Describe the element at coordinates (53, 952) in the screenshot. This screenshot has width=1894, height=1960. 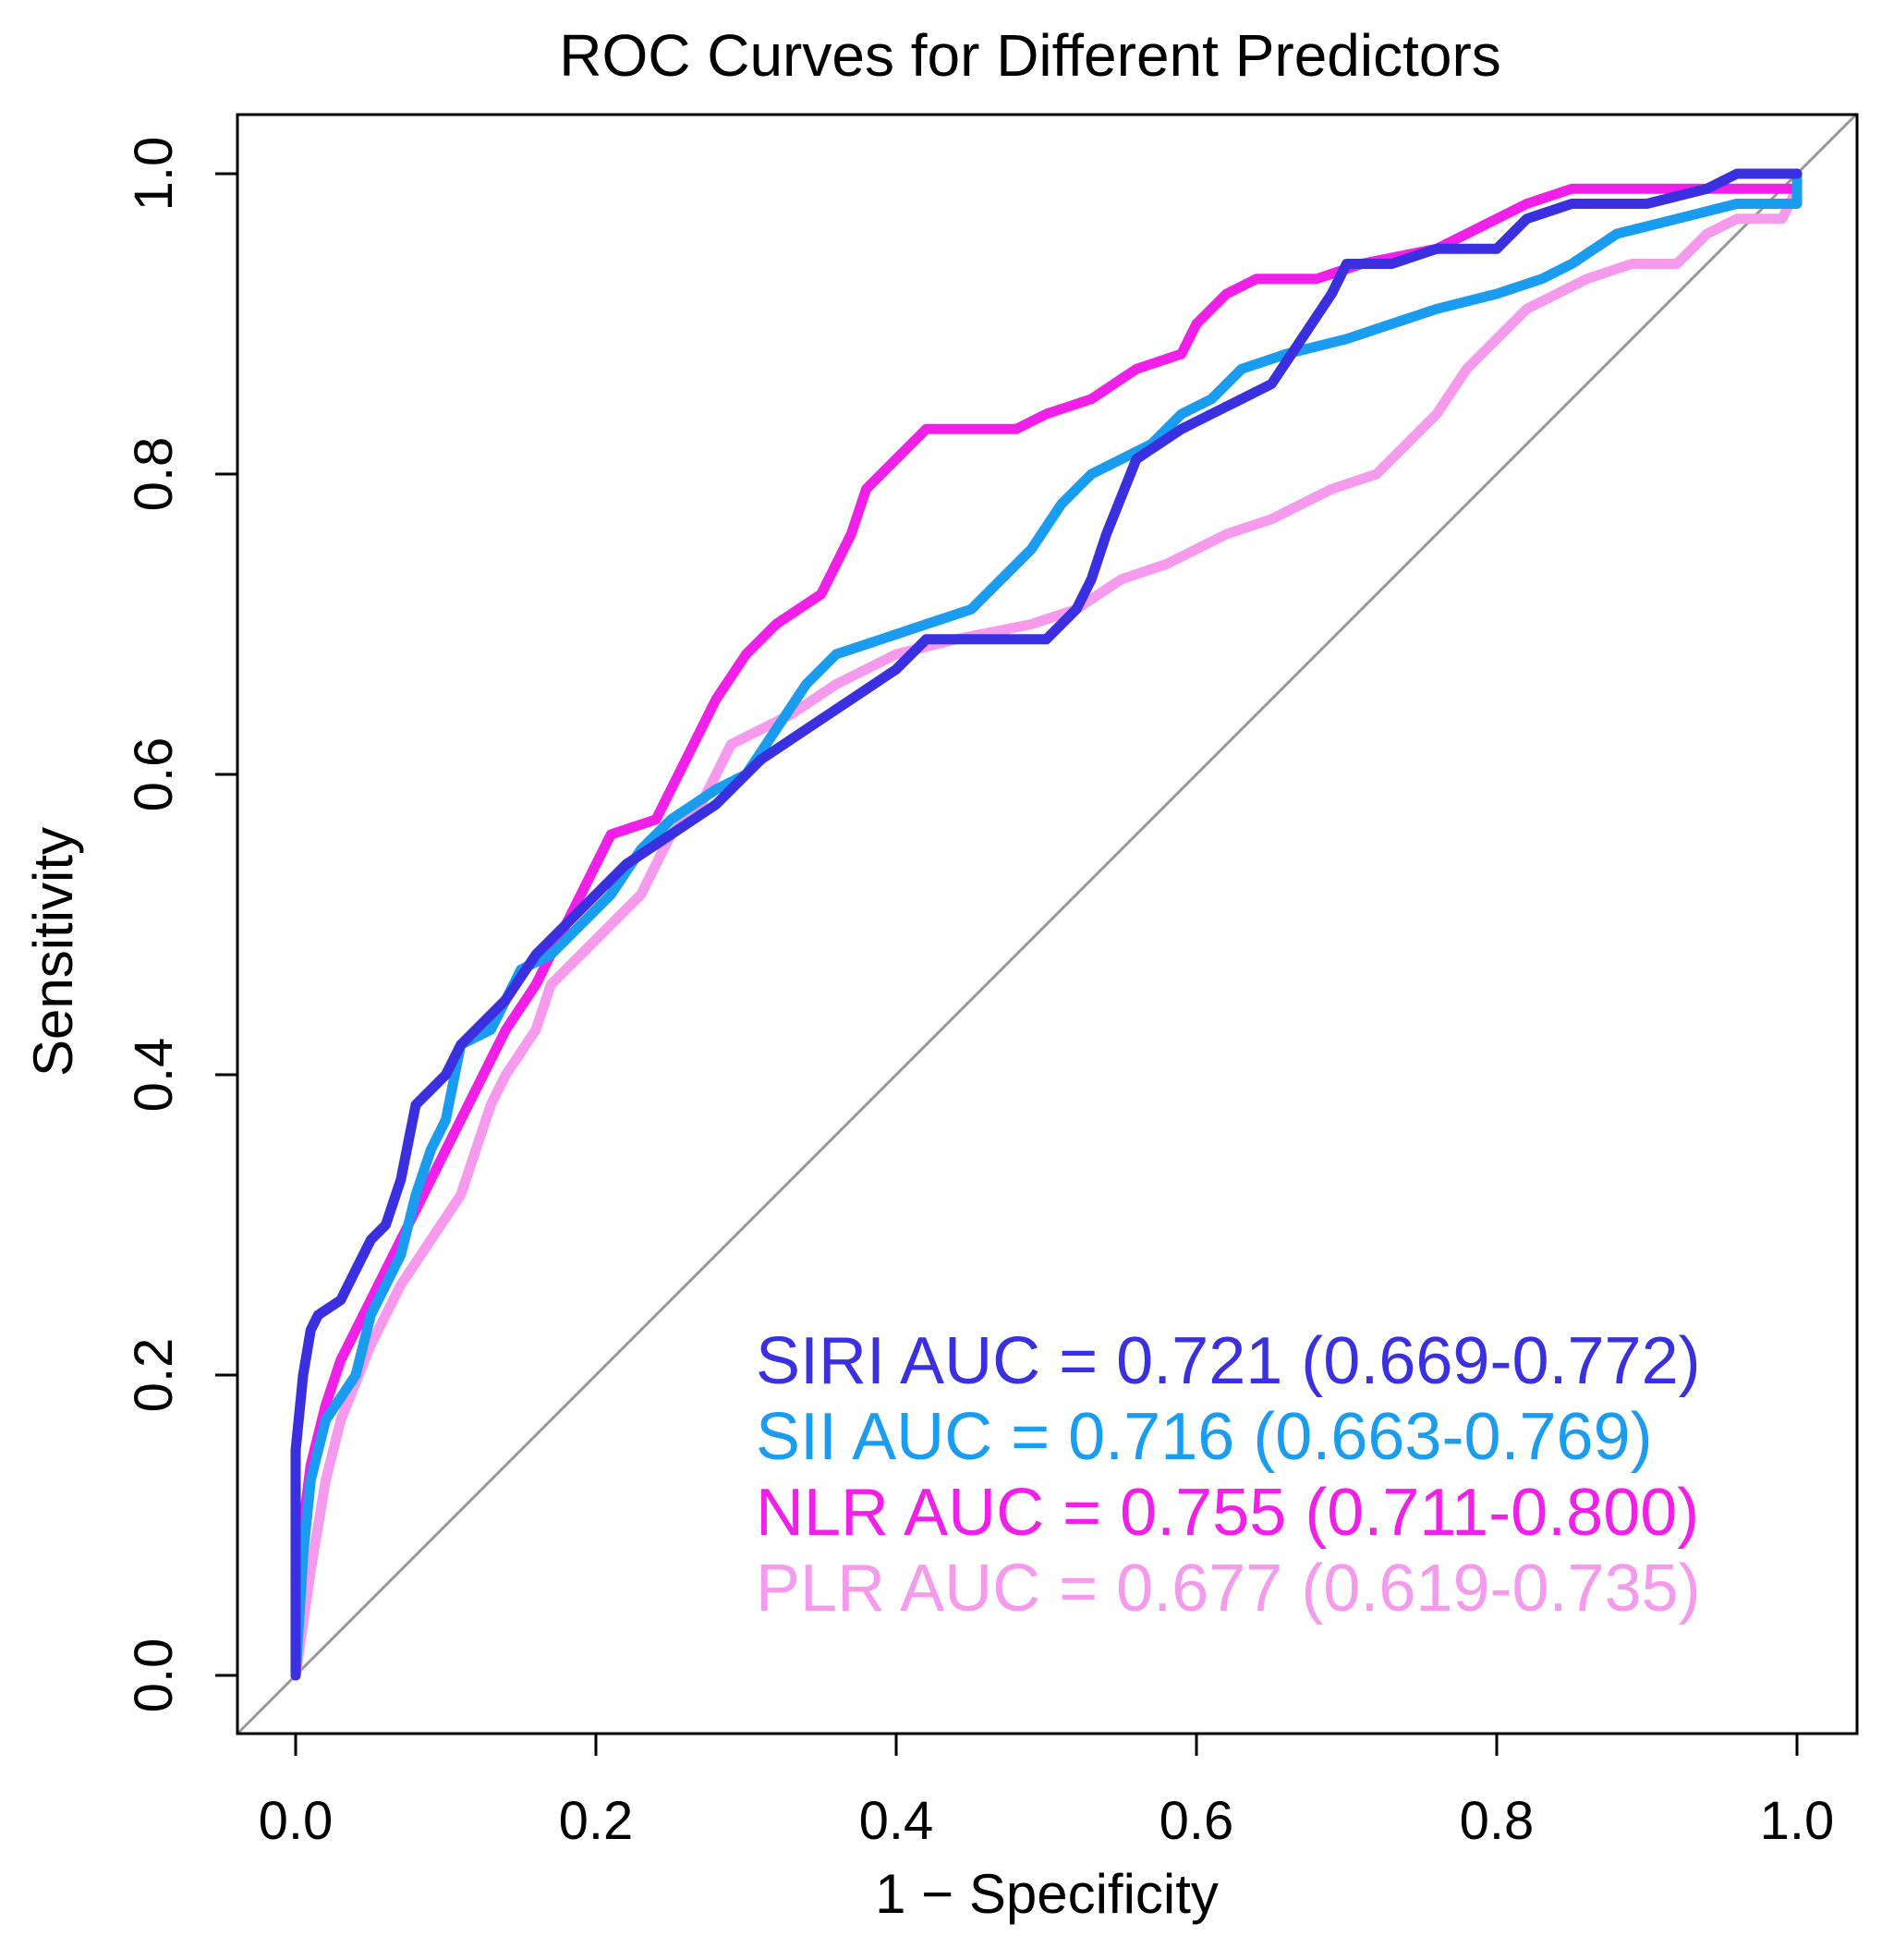
I see `y-axis-title: Sensitivity` at that location.